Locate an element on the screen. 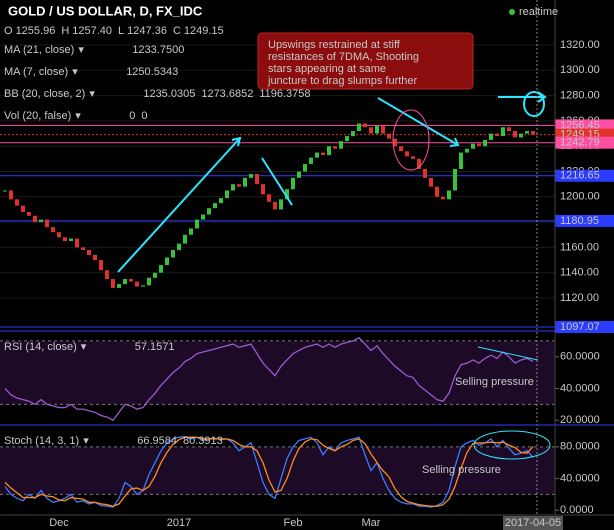 The width and height of the screenshot is (614, 530). y-tick-label: 1300.00 is located at coordinates (580, 70).